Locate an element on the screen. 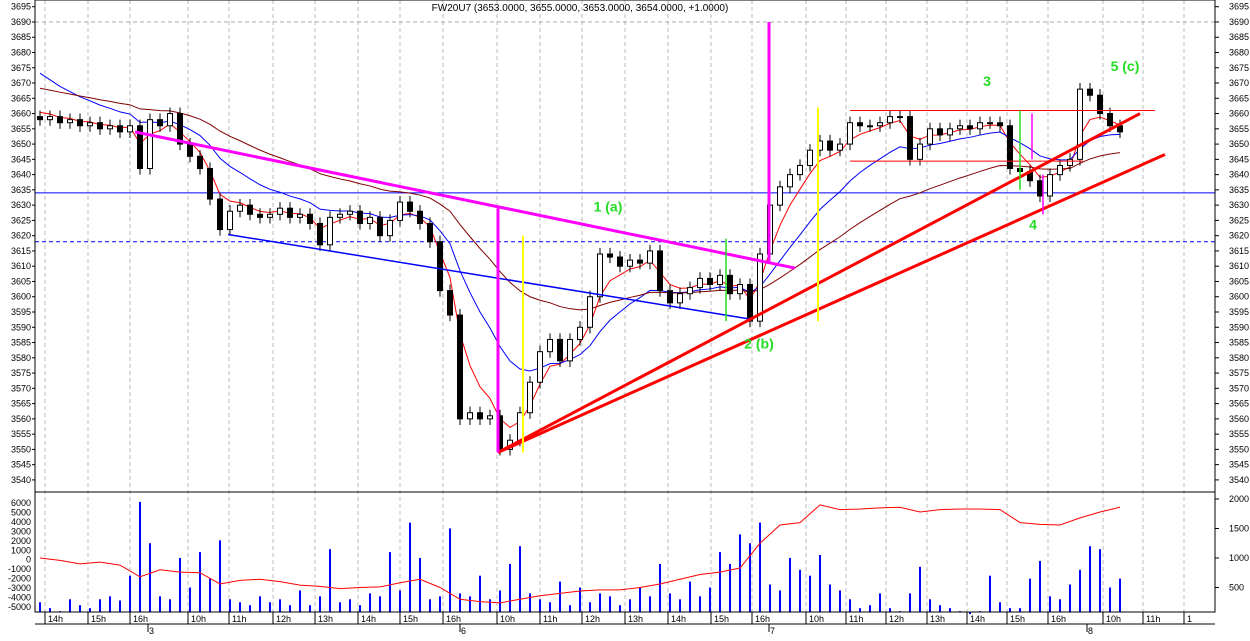  price-label-left: 3635 is located at coordinates (21, 190).